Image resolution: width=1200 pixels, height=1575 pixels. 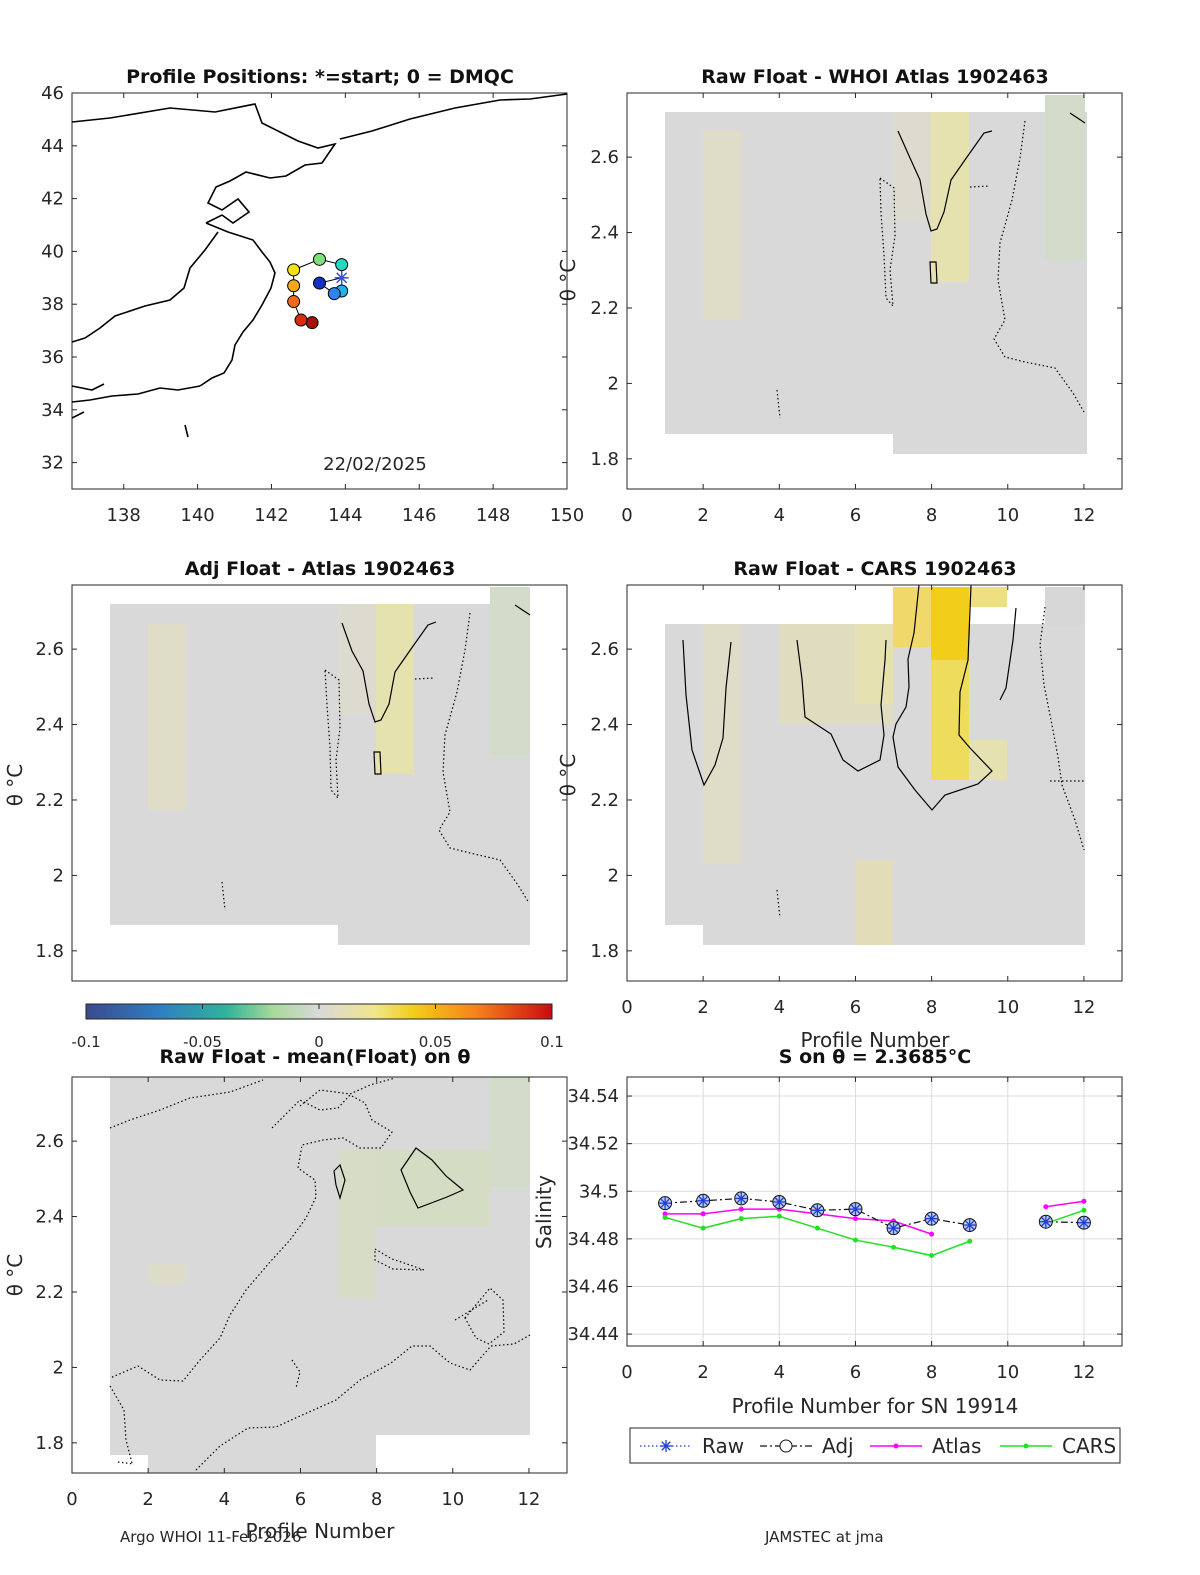 I want to click on series-adj, so click(x=874, y=1213).